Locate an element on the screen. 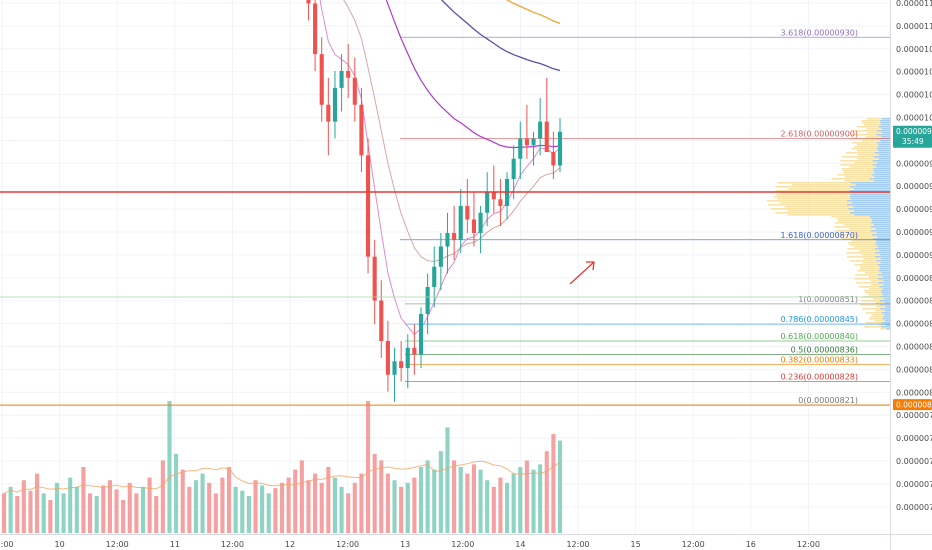 The width and height of the screenshot is (932, 550). price-tick-label: 0.00000736 is located at coordinates (914, 507).